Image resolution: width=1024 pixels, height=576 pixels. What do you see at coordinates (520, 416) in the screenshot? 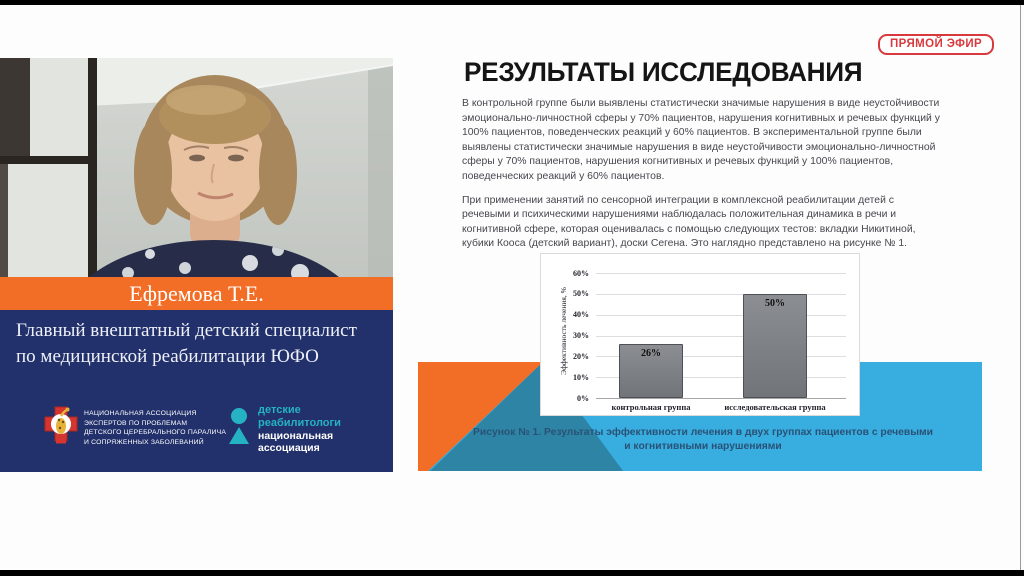
I see `band-triangles-decoration` at bounding box center [520, 416].